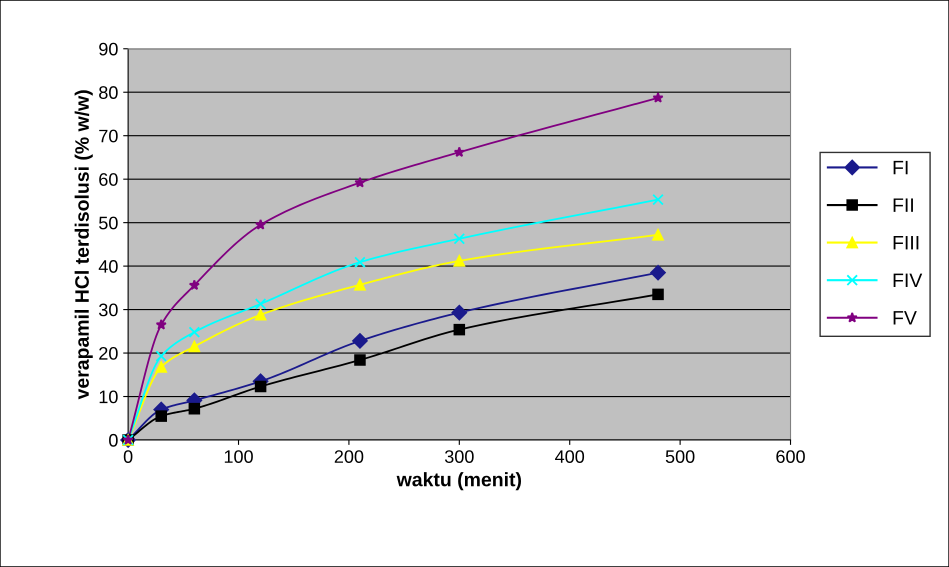 The width and height of the screenshot is (949, 567). What do you see at coordinates (83, 245) in the screenshot?
I see `y-axis-title: verapamil HCl terdisolusi (% w/w)` at bounding box center [83, 245].